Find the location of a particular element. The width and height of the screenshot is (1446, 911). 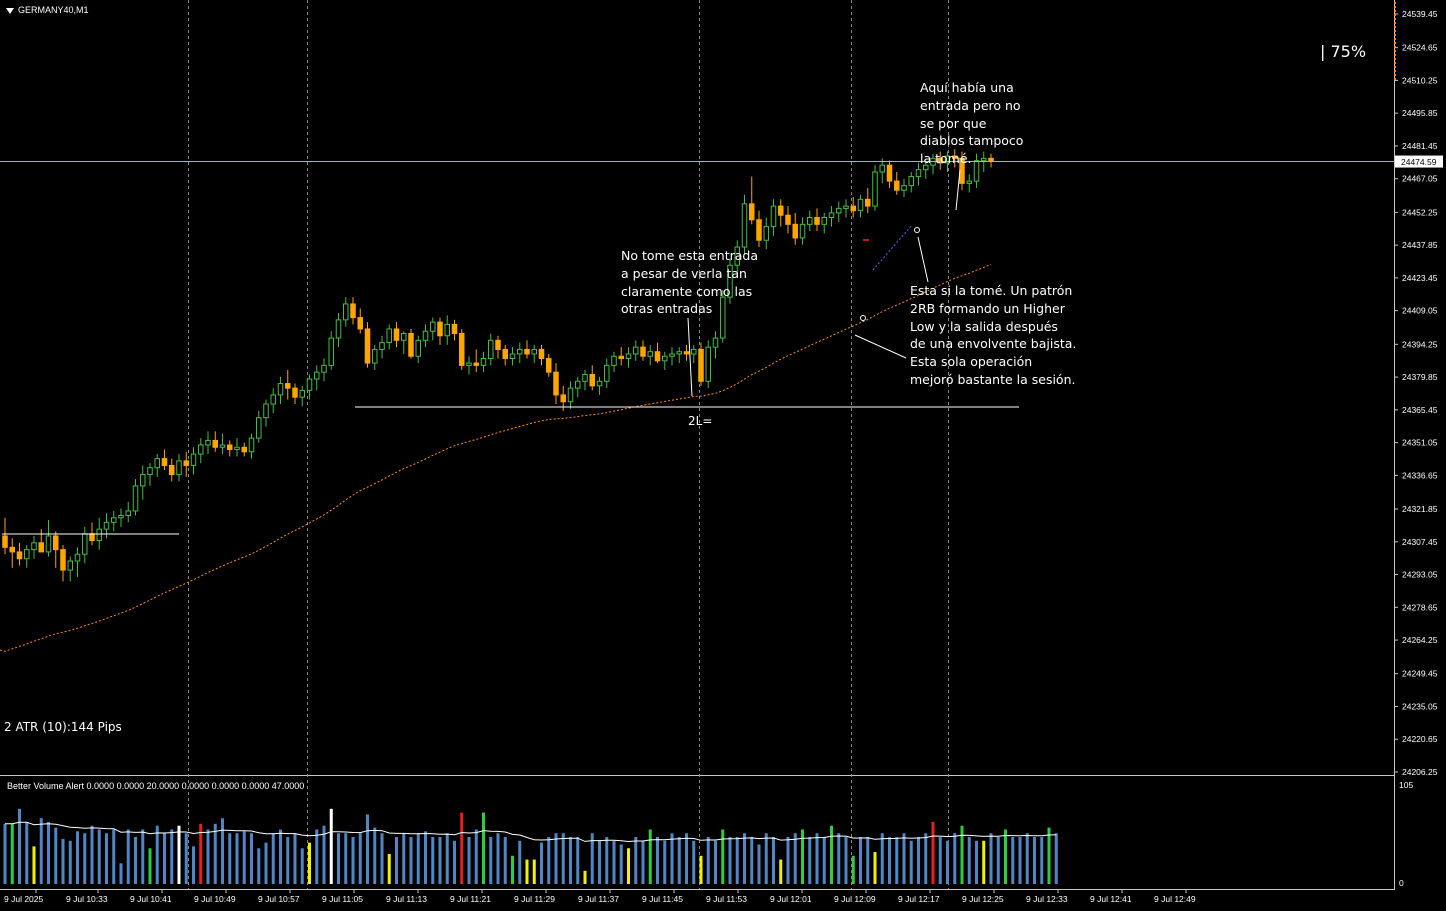

symbol-header: GERMANY40,M1 is located at coordinates (47, 10).